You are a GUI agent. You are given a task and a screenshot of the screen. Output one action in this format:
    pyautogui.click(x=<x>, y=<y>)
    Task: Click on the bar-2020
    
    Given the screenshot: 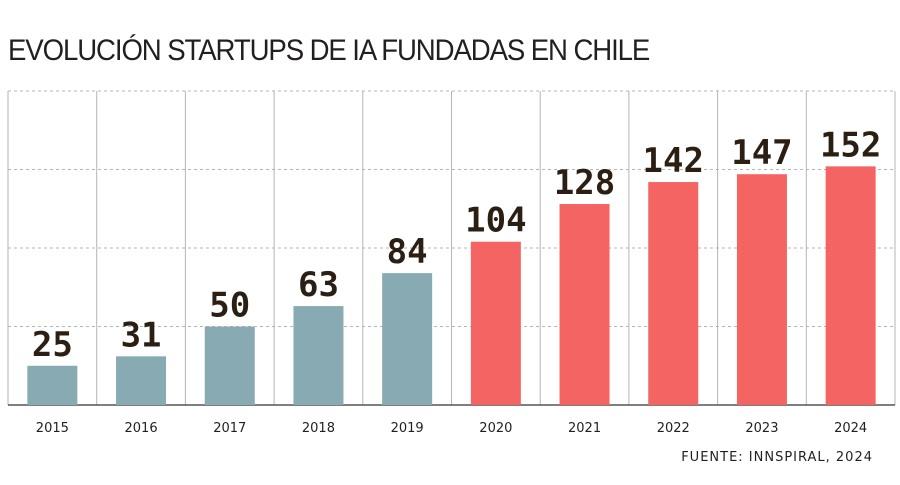 What is the action you would take?
    pyautogui.click(x=495, y=323)
    